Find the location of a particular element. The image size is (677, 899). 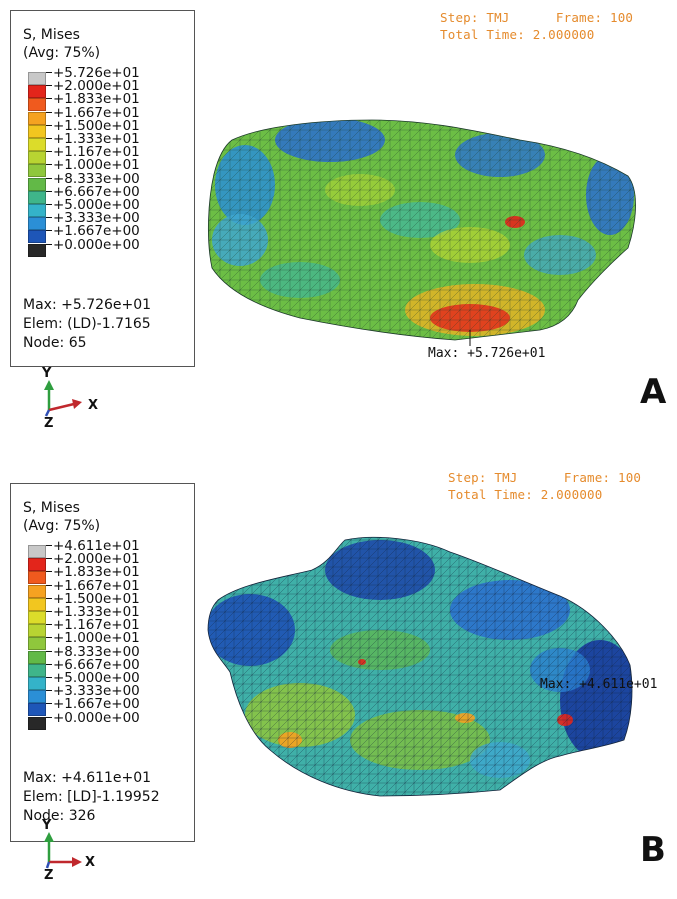

legend-tick-label: +1.667e+00 is located at coordinates (96, 231).